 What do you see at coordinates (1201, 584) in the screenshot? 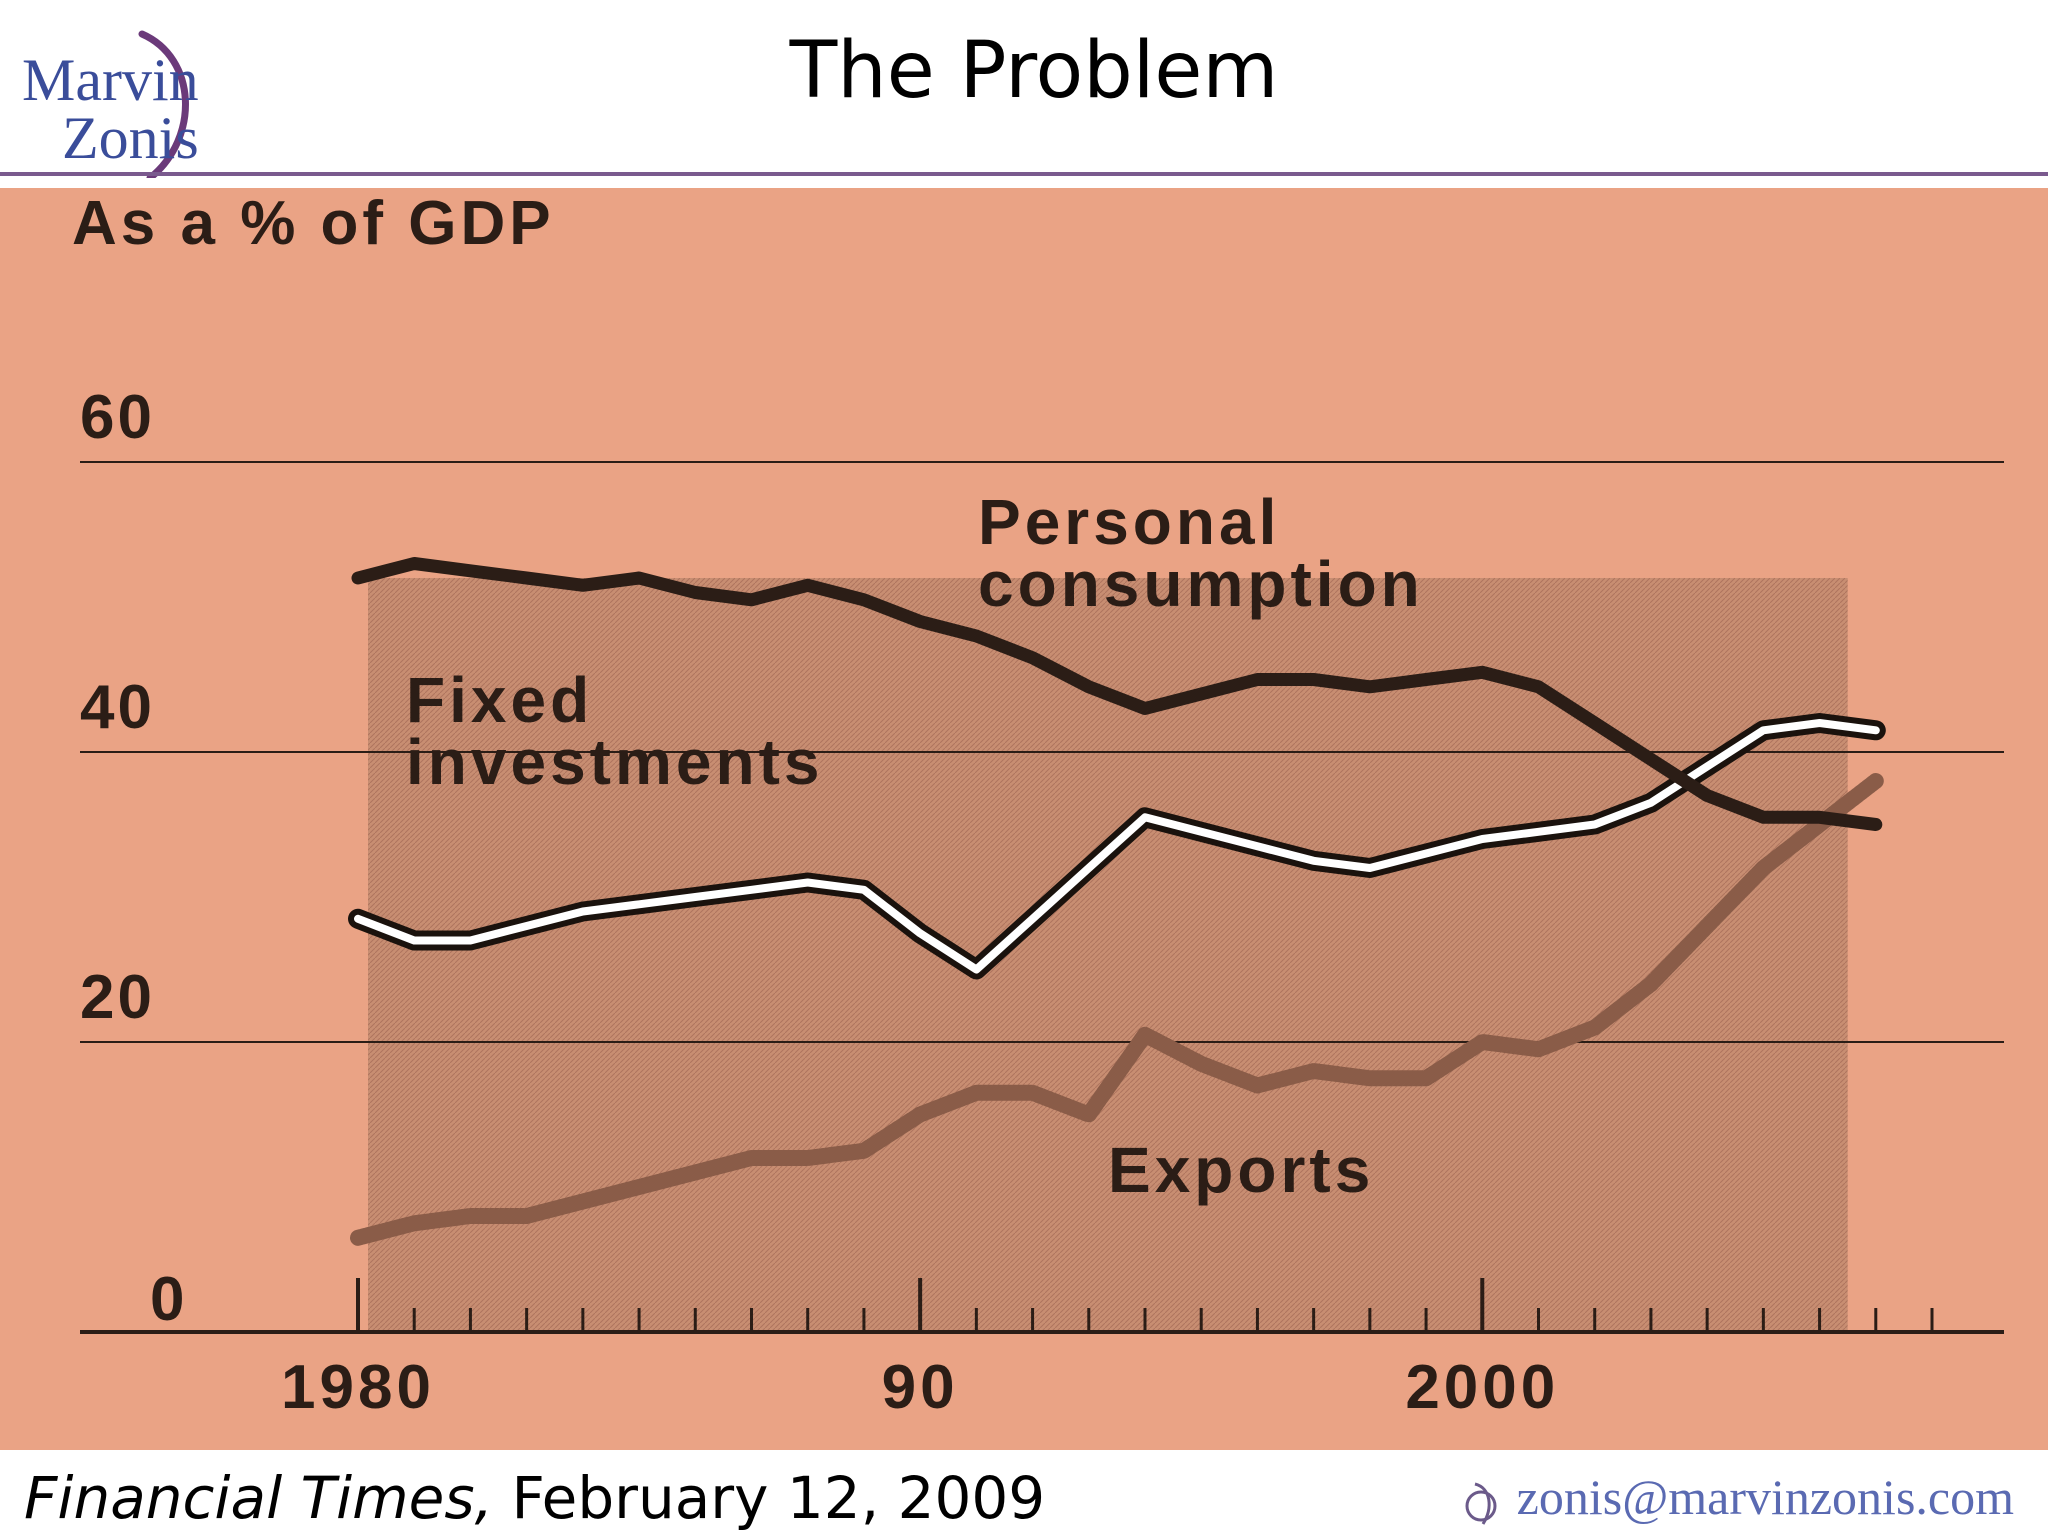
I see `series-label-personal-consumption: consumption` at bounding box center [1201, 584].